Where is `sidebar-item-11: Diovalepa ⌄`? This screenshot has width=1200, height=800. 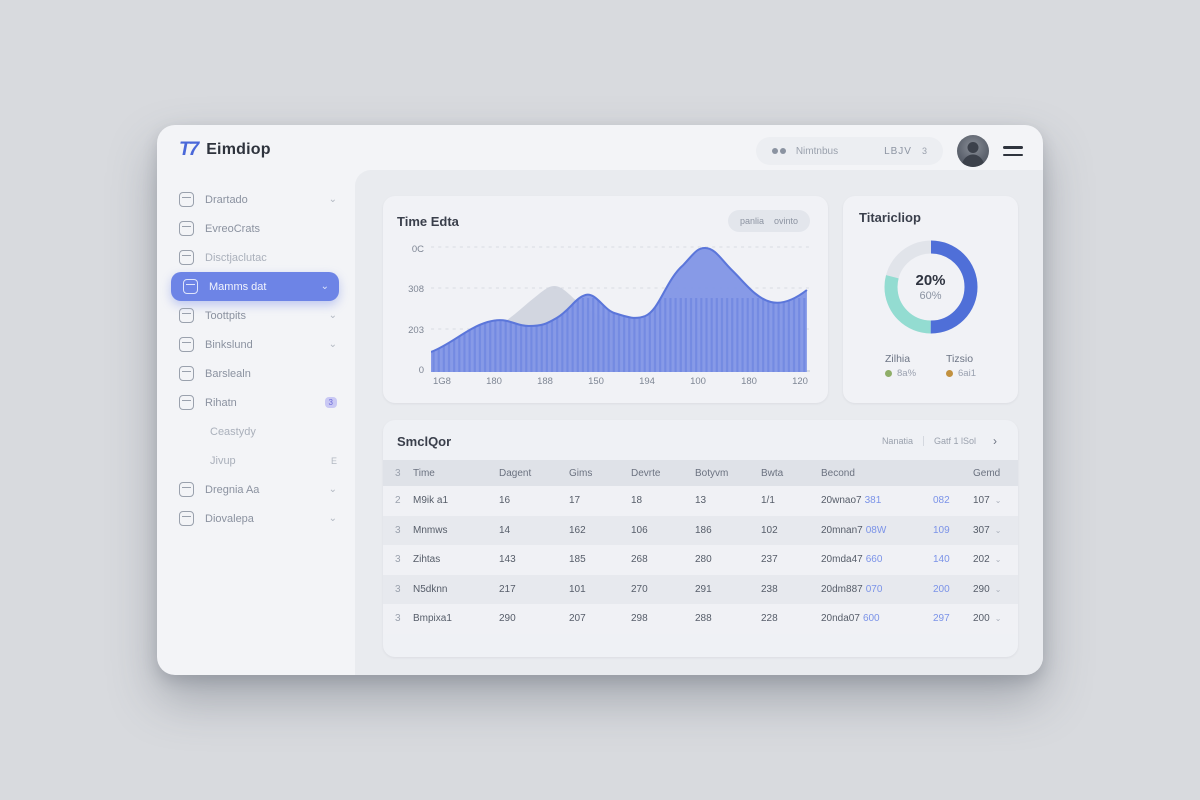
sidebar-item-11: Diovalepa ⌄ is located at coordinates (256, 518).